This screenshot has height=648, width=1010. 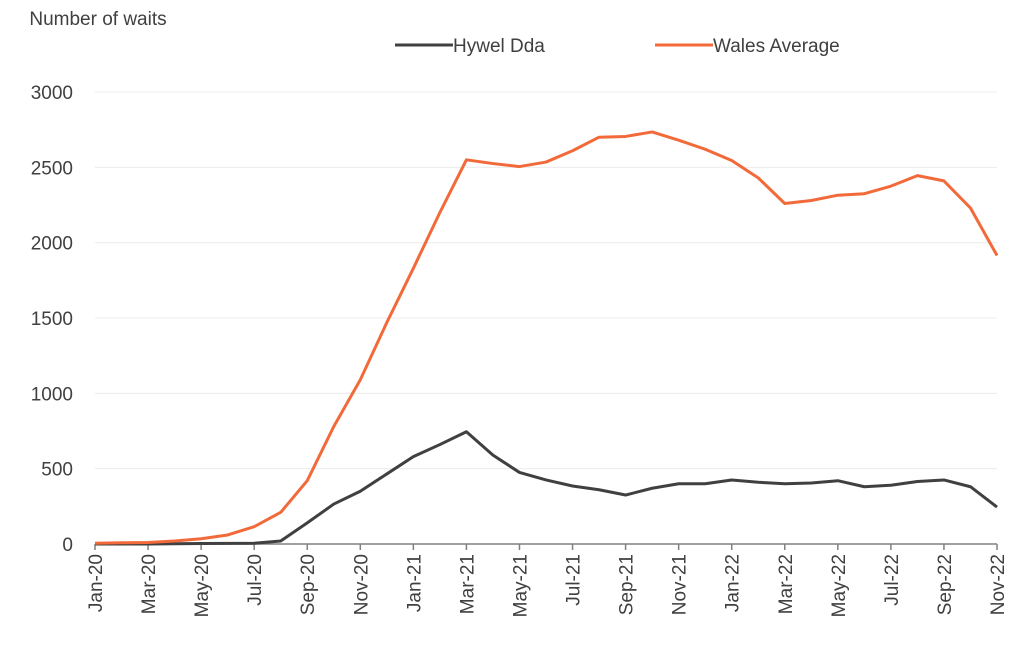 I want to click on y-tick-label: 2000, so click(x=52, y=244).